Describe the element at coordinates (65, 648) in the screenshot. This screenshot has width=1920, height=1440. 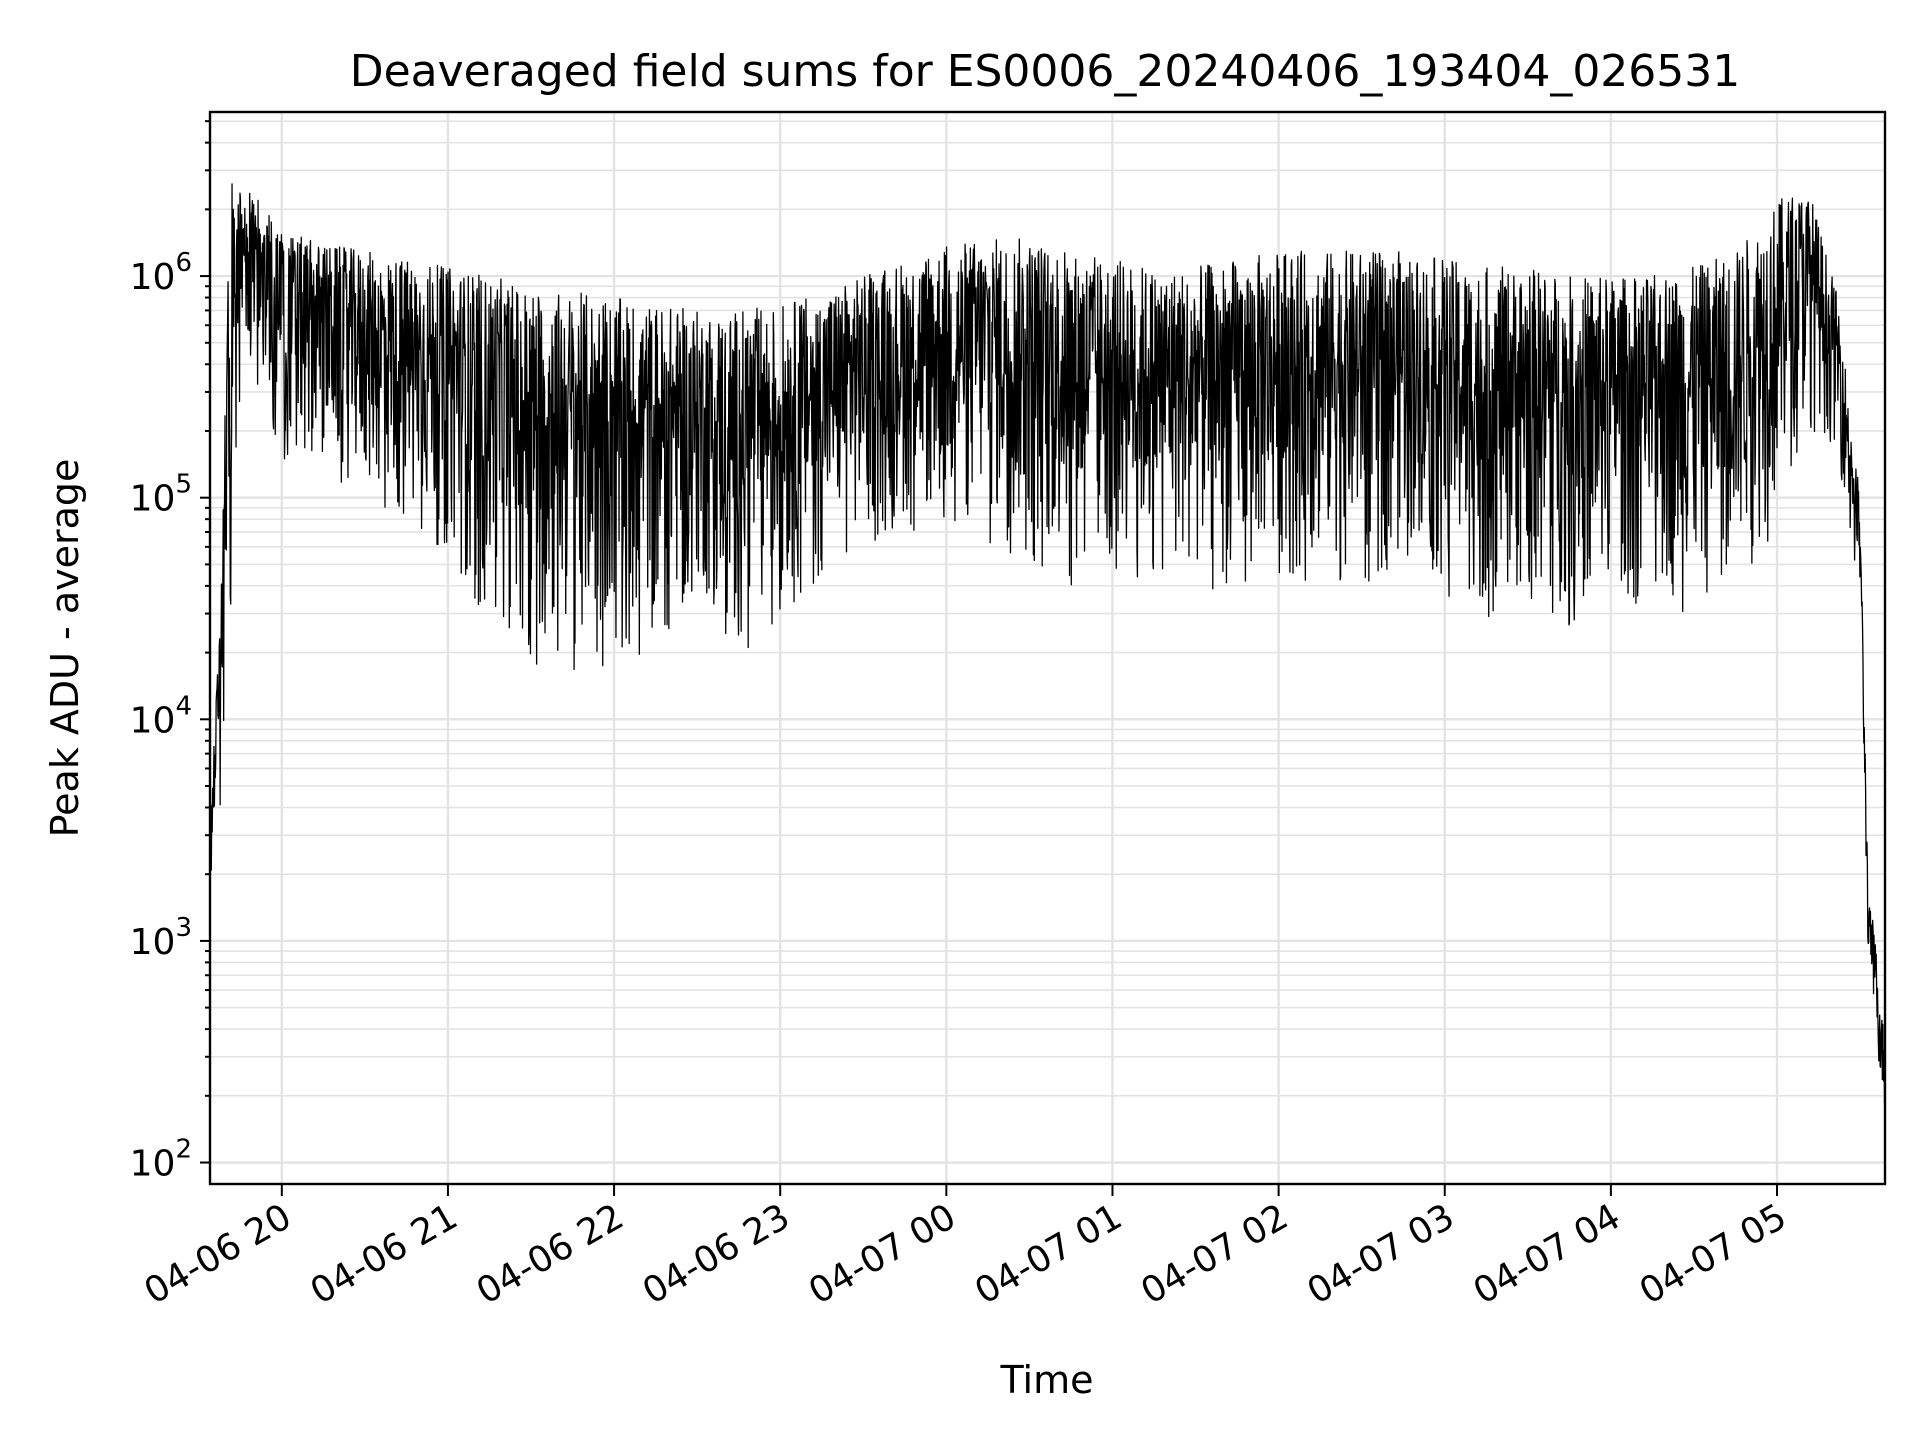
I see `y-axis-label: Peak ADU - average` at that location.